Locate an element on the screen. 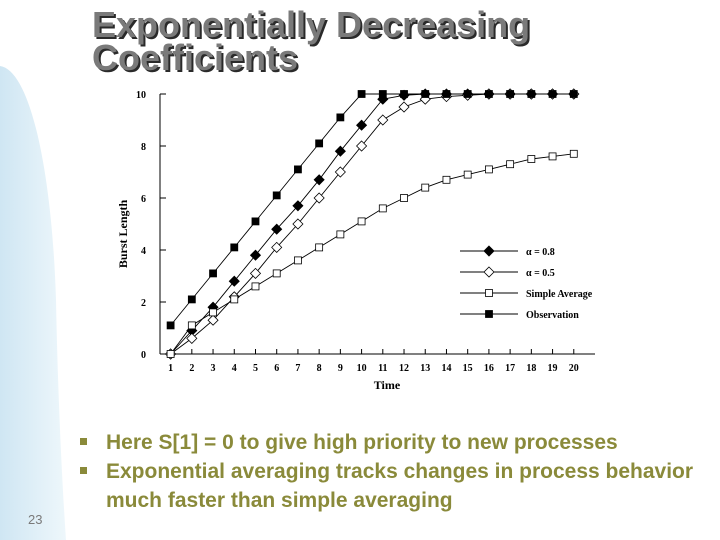  x-tick-label: 13 is located at coordinates (425, 368).